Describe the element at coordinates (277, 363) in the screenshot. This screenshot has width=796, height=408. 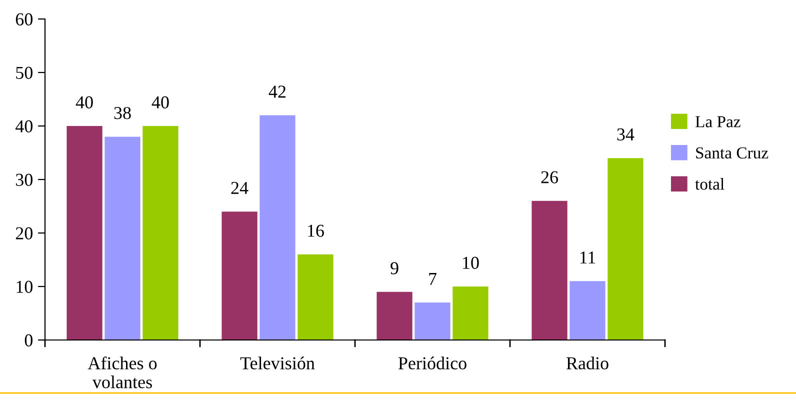
I see `x-tick-label: Televisión` at that location.